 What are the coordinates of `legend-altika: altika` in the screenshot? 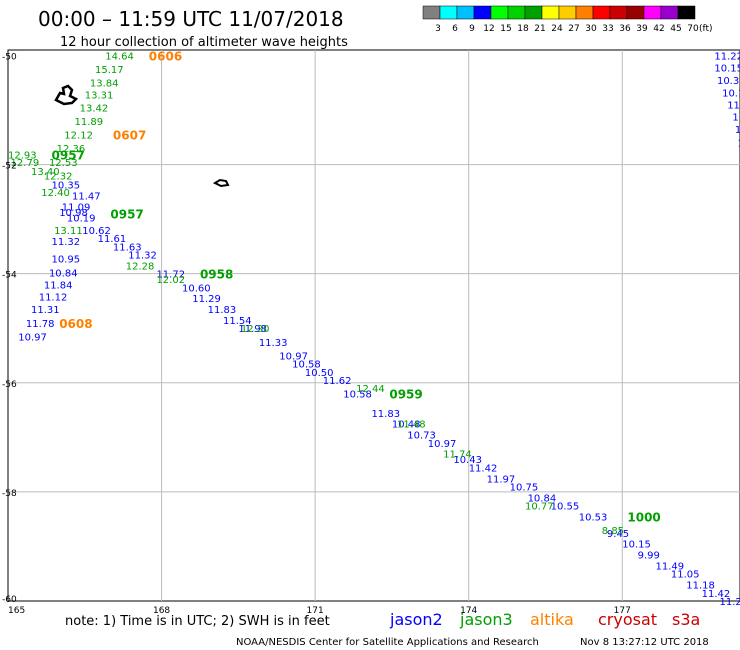 It's located at (552, 619).